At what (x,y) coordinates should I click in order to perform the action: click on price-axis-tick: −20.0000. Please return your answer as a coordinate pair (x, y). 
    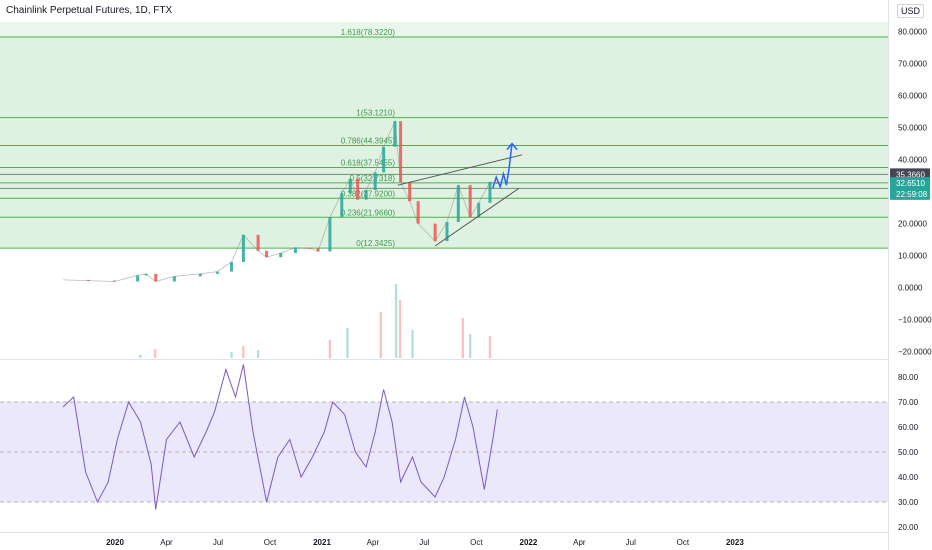
    Looking at the image, I should click on (915, 352).